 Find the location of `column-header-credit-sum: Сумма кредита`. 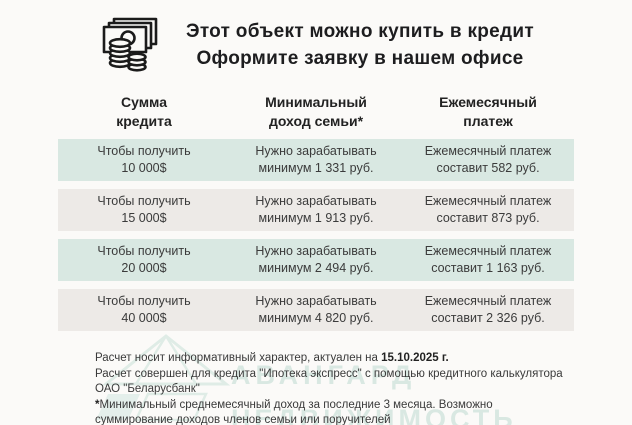

column-header-credit-sum: Сумма кредита is located at coordinates (144, 112).